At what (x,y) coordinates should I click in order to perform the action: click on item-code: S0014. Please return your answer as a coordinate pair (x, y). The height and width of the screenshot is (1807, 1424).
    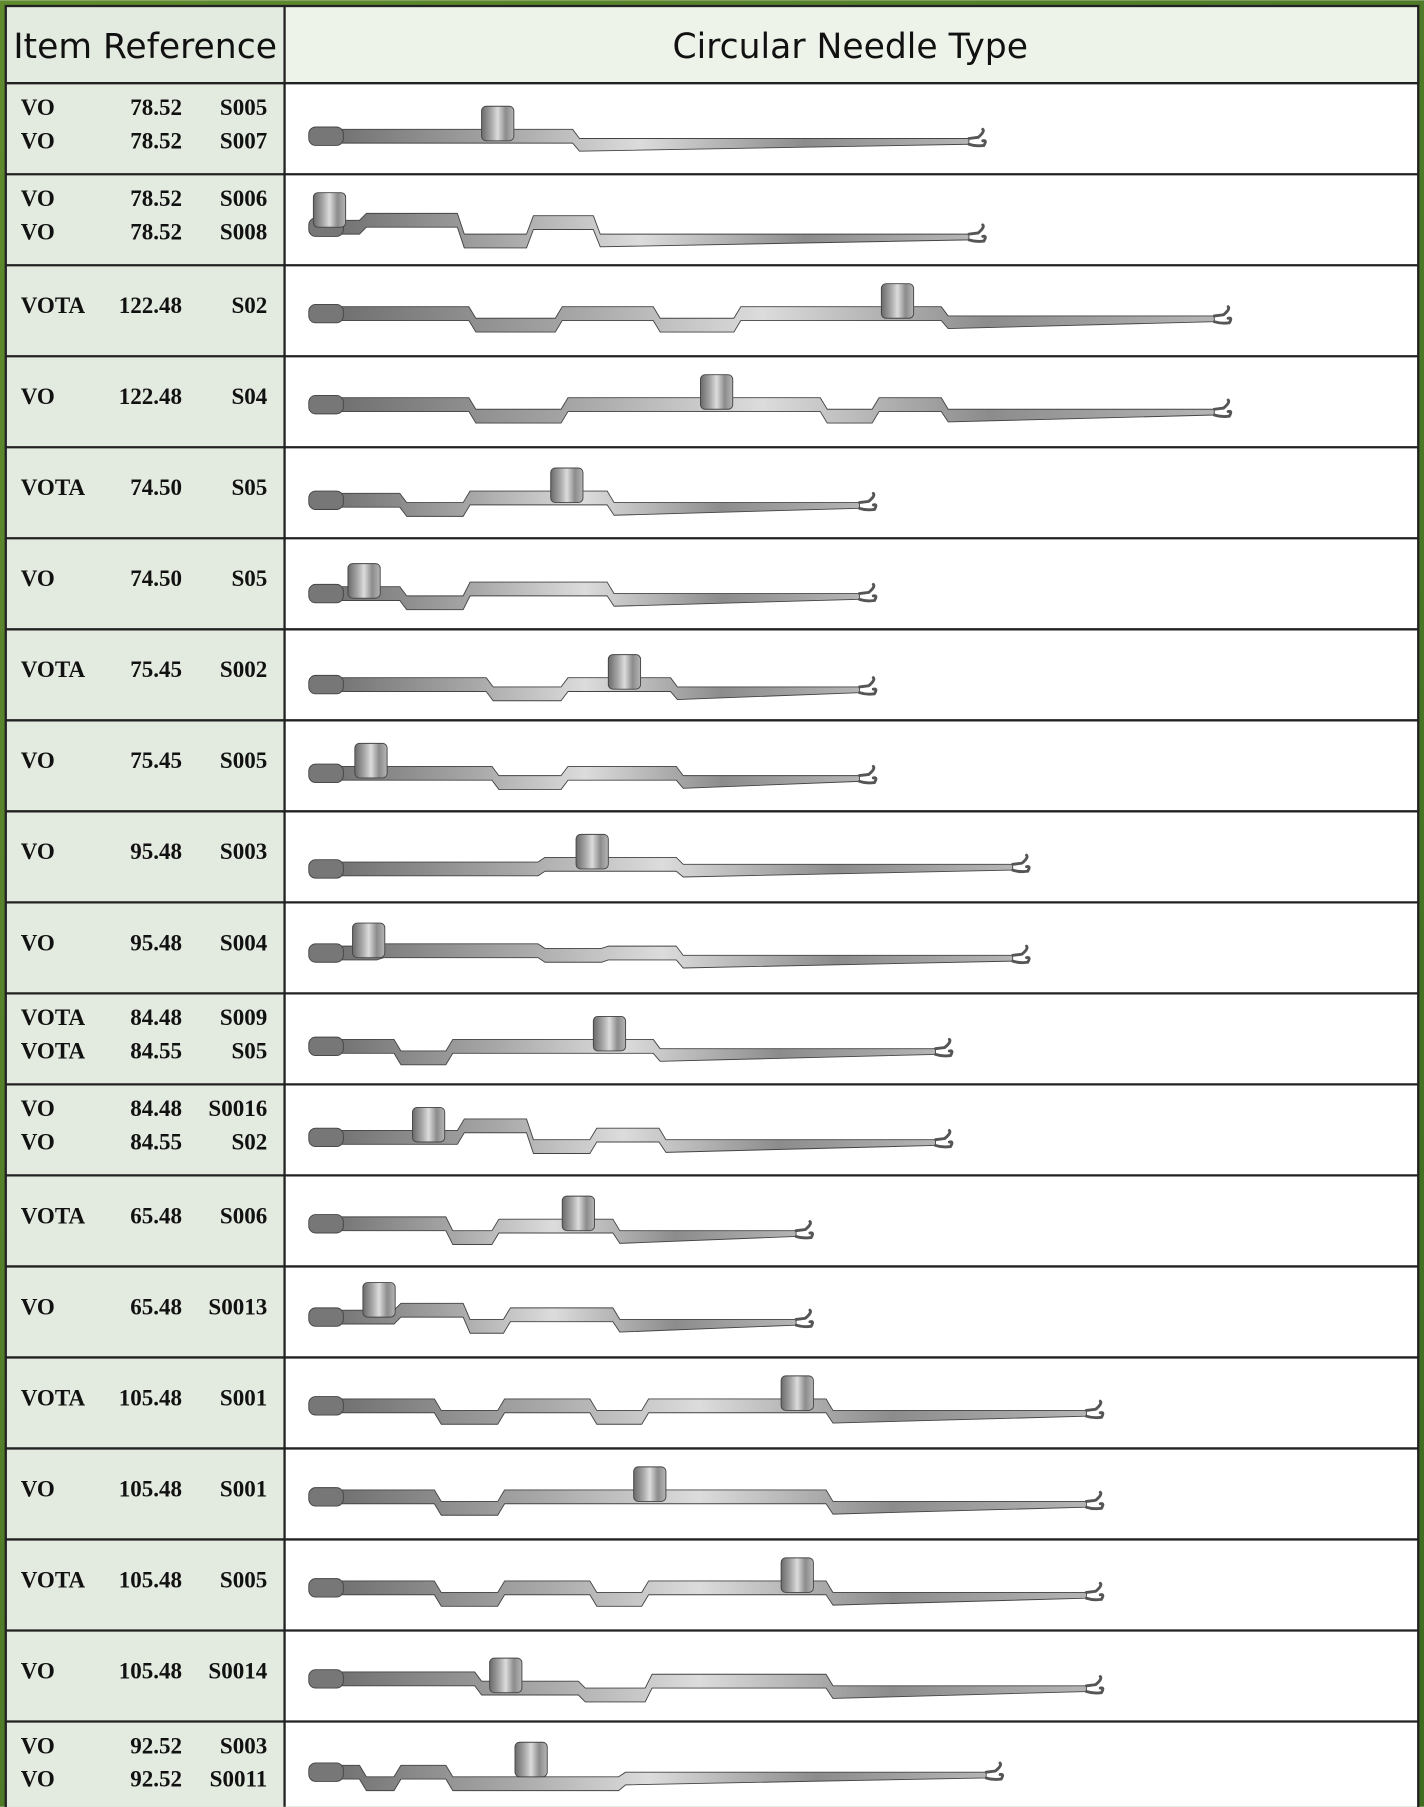
    Looking at the image, I should click on (237, 1670).